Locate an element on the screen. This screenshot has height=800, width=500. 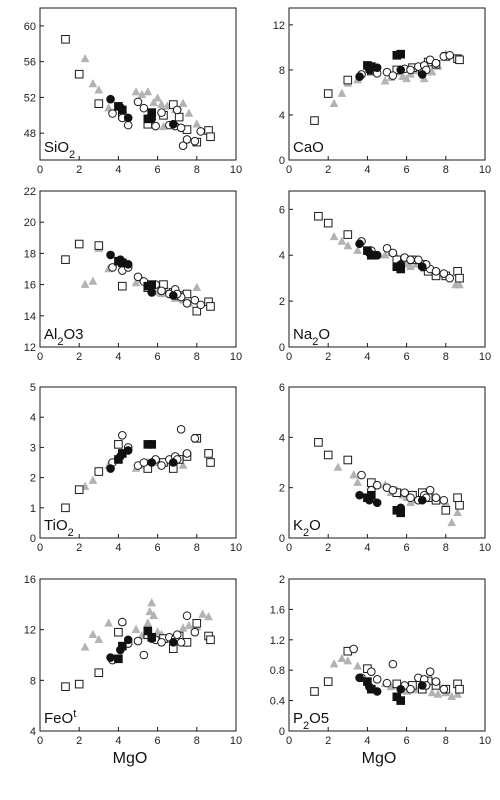
y-tick-label: 60 is located at coordinates (30, 27).